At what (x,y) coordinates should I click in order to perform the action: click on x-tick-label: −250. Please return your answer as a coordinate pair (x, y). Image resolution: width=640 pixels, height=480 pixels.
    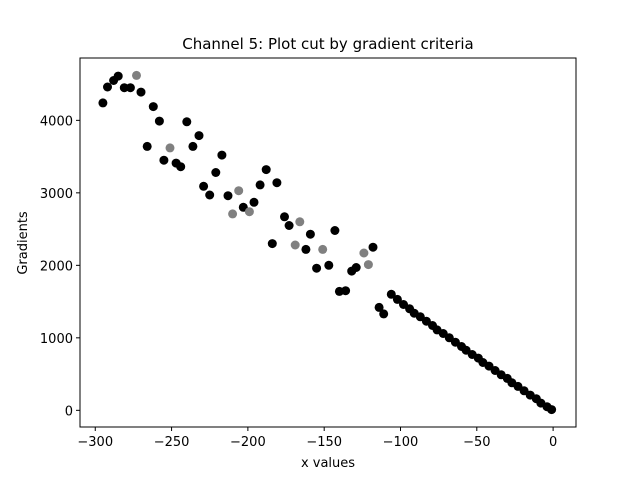
    Looking at the image, I should click on (172, 442).